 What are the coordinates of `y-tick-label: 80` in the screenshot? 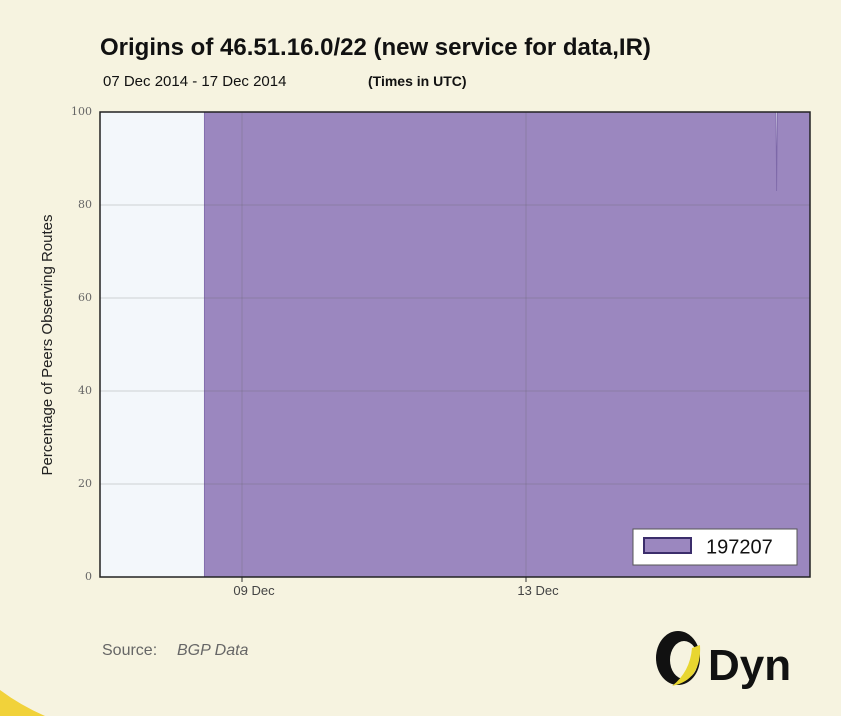 It's located at (85, 204).